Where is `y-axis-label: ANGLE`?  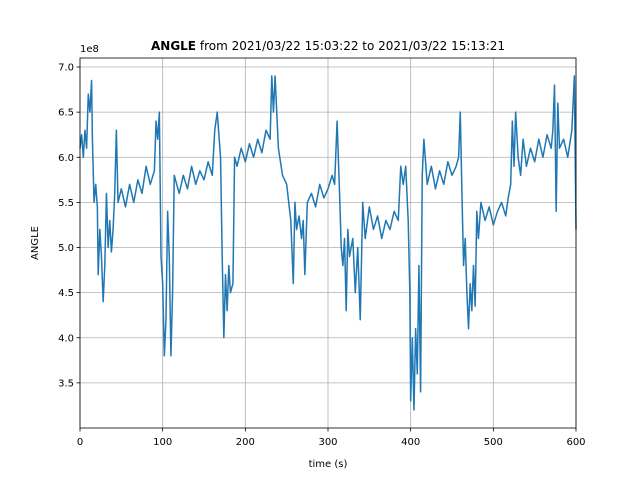 y-axis-label: ANGLE is located at coordinates (35, 243).